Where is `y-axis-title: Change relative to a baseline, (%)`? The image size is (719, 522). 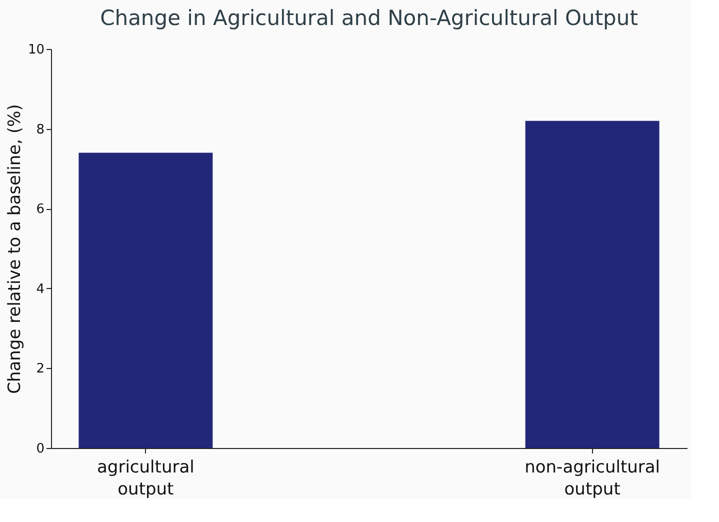
y-axis-title: Change relative to a baseline, (%) is located at coordinates (14, 249).